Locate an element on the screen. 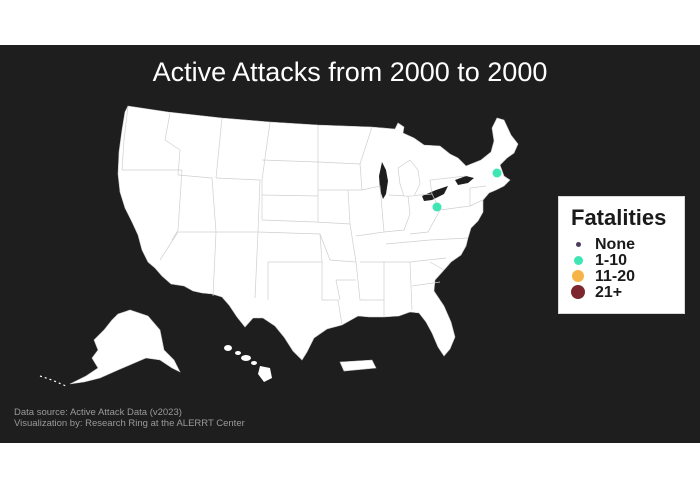 Image resolution: width=700 pixels, height=490 pixels. aleutian-islands is located at coordinates (53, 381).